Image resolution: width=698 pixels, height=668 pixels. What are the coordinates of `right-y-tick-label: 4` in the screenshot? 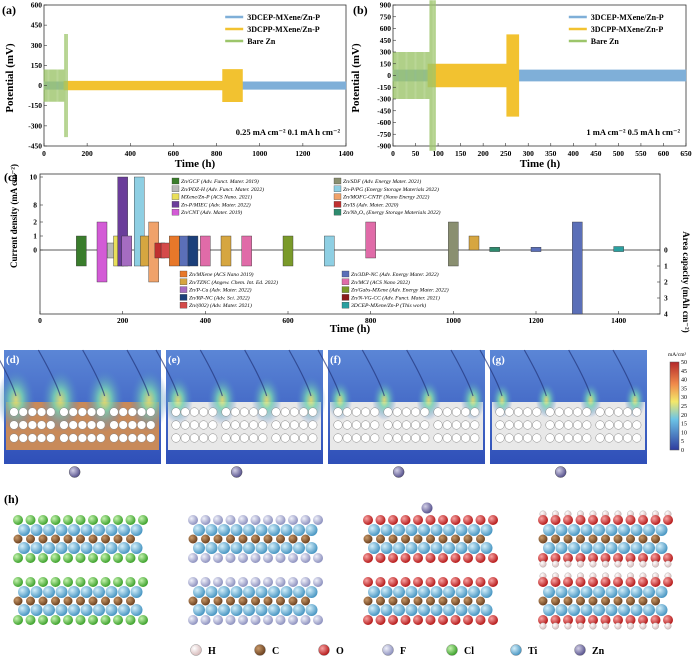 It's located at (666, 314).